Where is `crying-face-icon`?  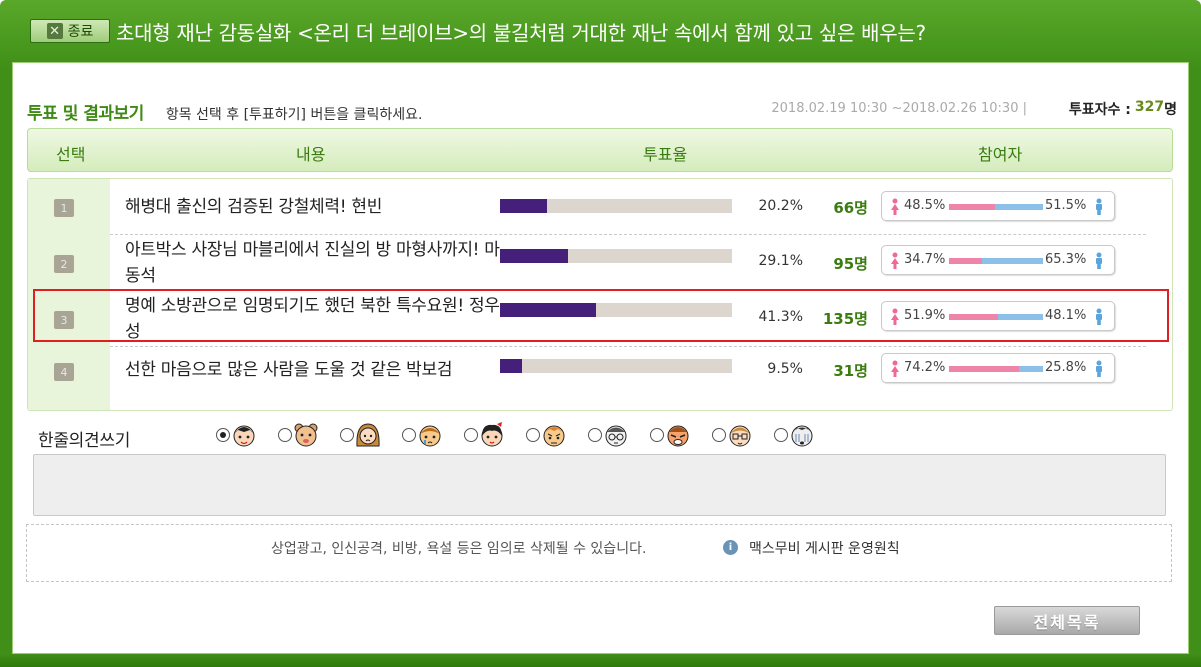
crying-face-icon is located at coordinates (430, 436).